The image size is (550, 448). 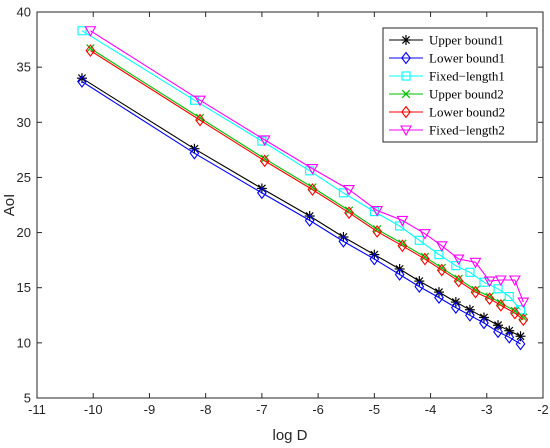 I want to click on x-tick-label: -10, so click(x=93, y=409).